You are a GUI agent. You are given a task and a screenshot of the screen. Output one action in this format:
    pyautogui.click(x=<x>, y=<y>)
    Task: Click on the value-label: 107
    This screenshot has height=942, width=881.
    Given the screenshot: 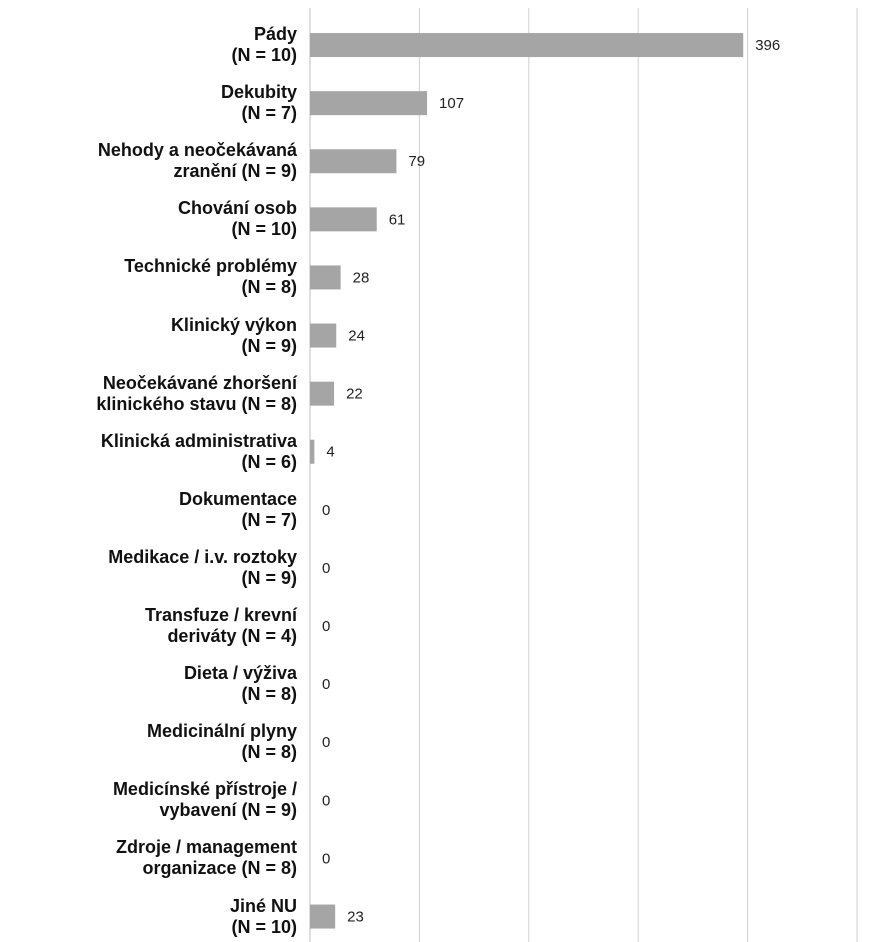 What is the action you would take?
    pyautogui.click(x=451, y=103)
    